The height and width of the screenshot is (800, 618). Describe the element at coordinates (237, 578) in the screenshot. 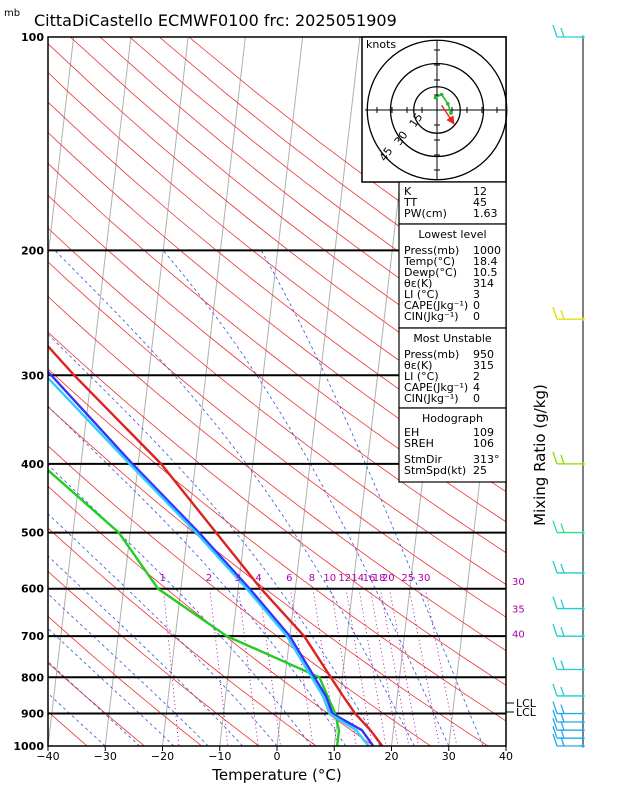

I see `mixing-ratio-label: 3` at that location.